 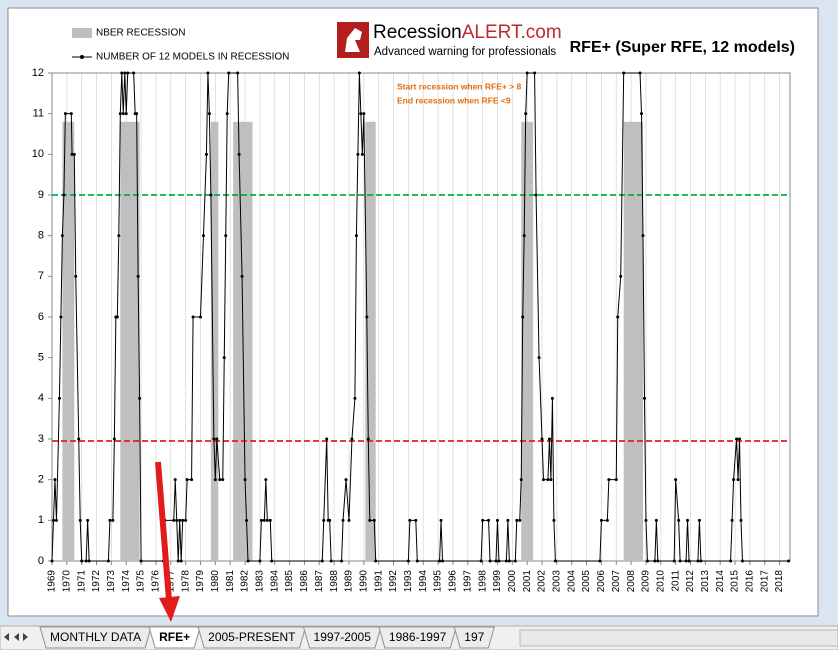 I want to click on x-tick-label: 2013, so click(x=705, y=581).